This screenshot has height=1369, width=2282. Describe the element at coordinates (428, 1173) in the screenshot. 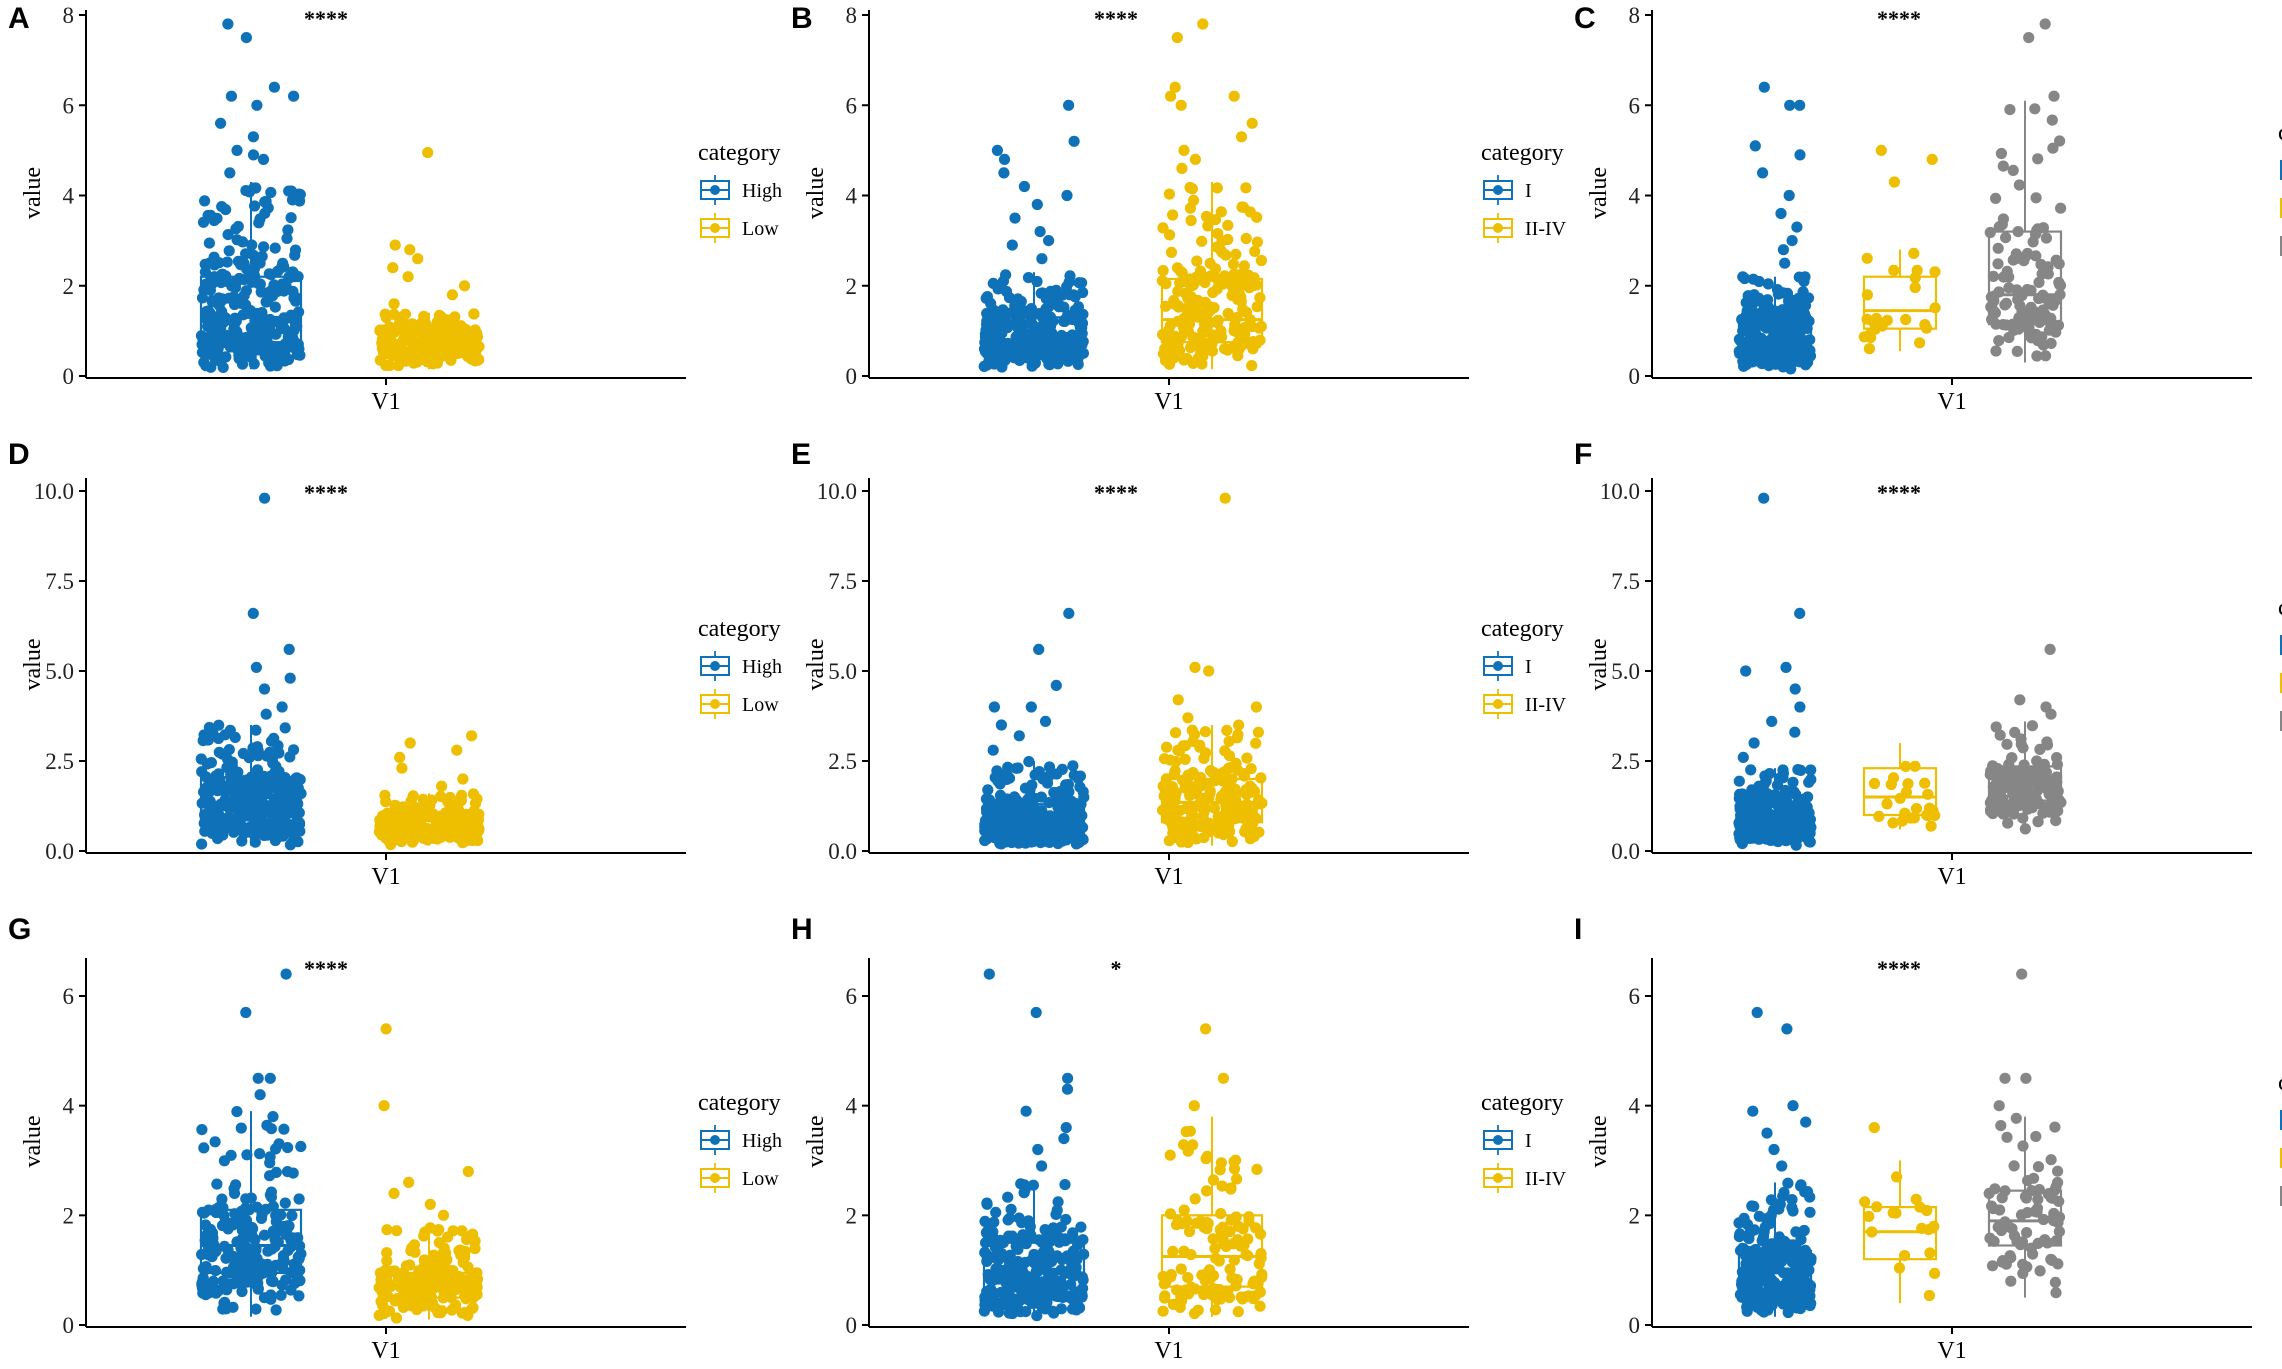

I see `series-Low` at that location.